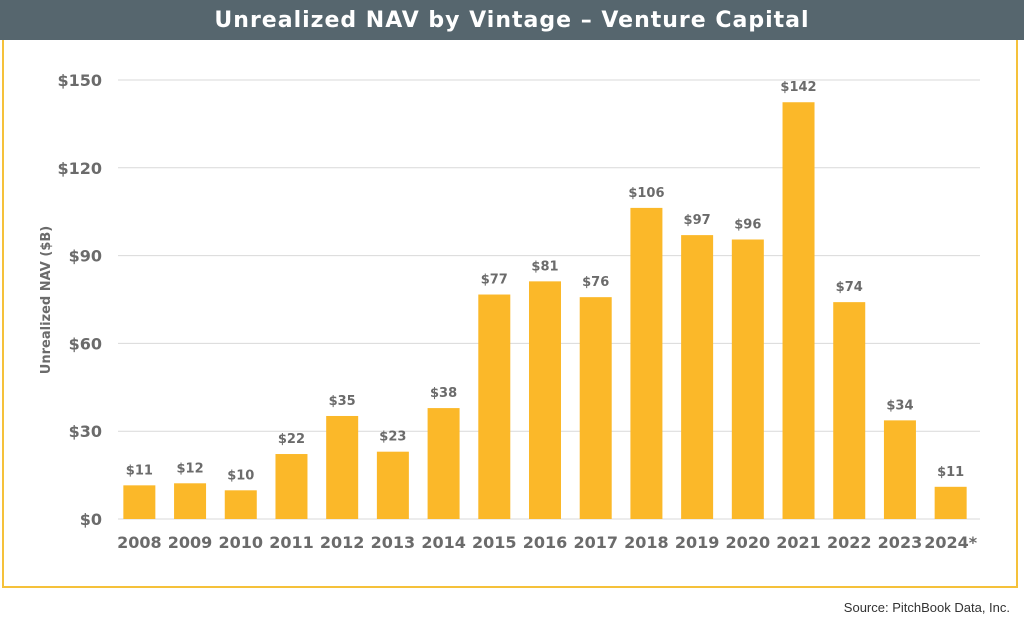 The image size is (1024, 626). I want to click on y-tick-label: $120, so click(79, 168).